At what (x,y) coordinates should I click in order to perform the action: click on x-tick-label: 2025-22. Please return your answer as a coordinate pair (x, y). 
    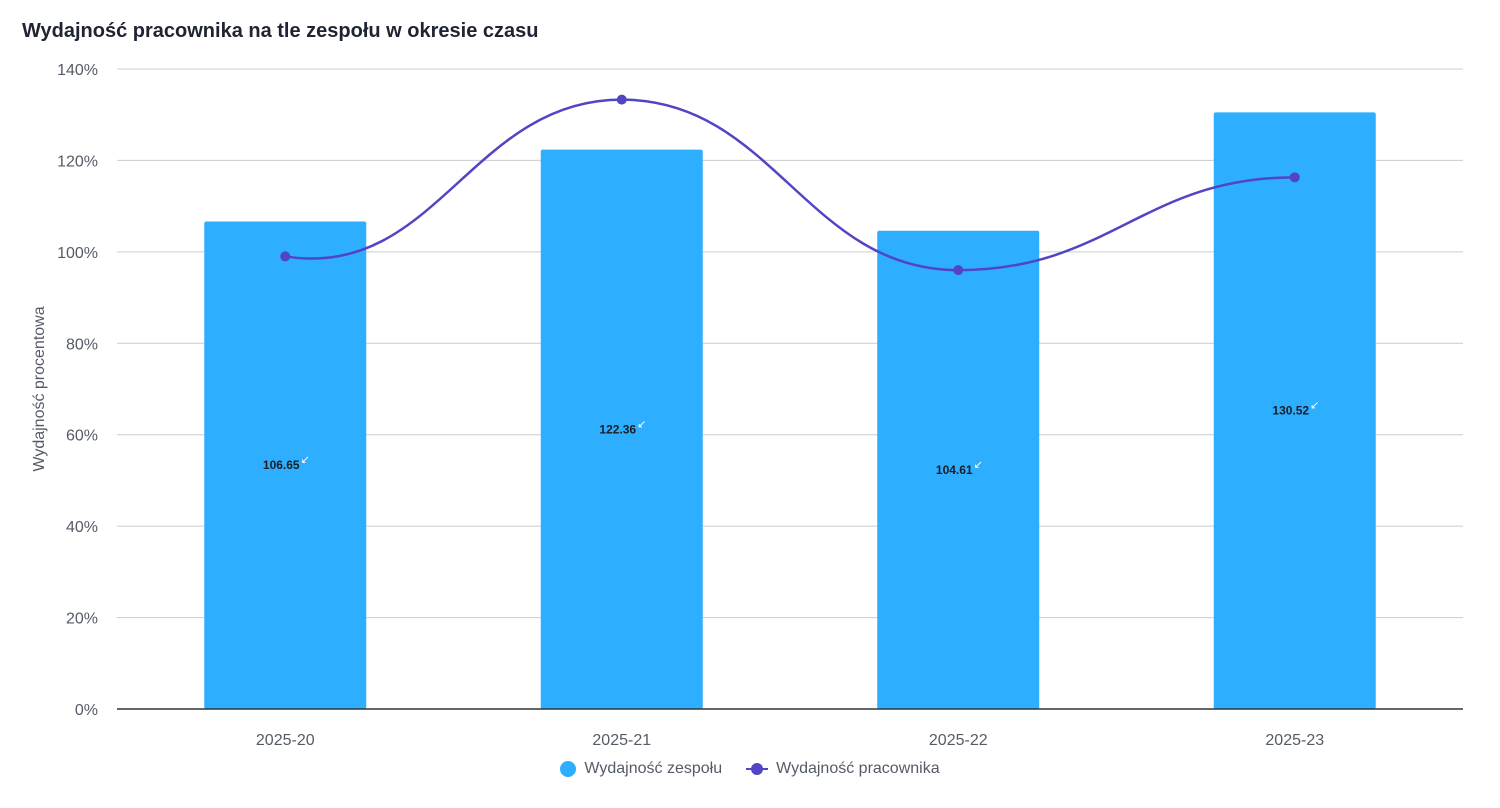
    Looking at the image, I should click on (958, 740).